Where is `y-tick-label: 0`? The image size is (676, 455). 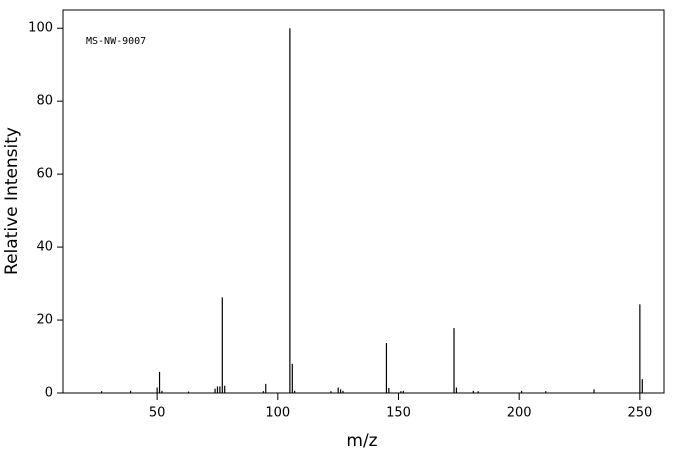
y-tick-label: 0 is located at coordinates (49, 393).